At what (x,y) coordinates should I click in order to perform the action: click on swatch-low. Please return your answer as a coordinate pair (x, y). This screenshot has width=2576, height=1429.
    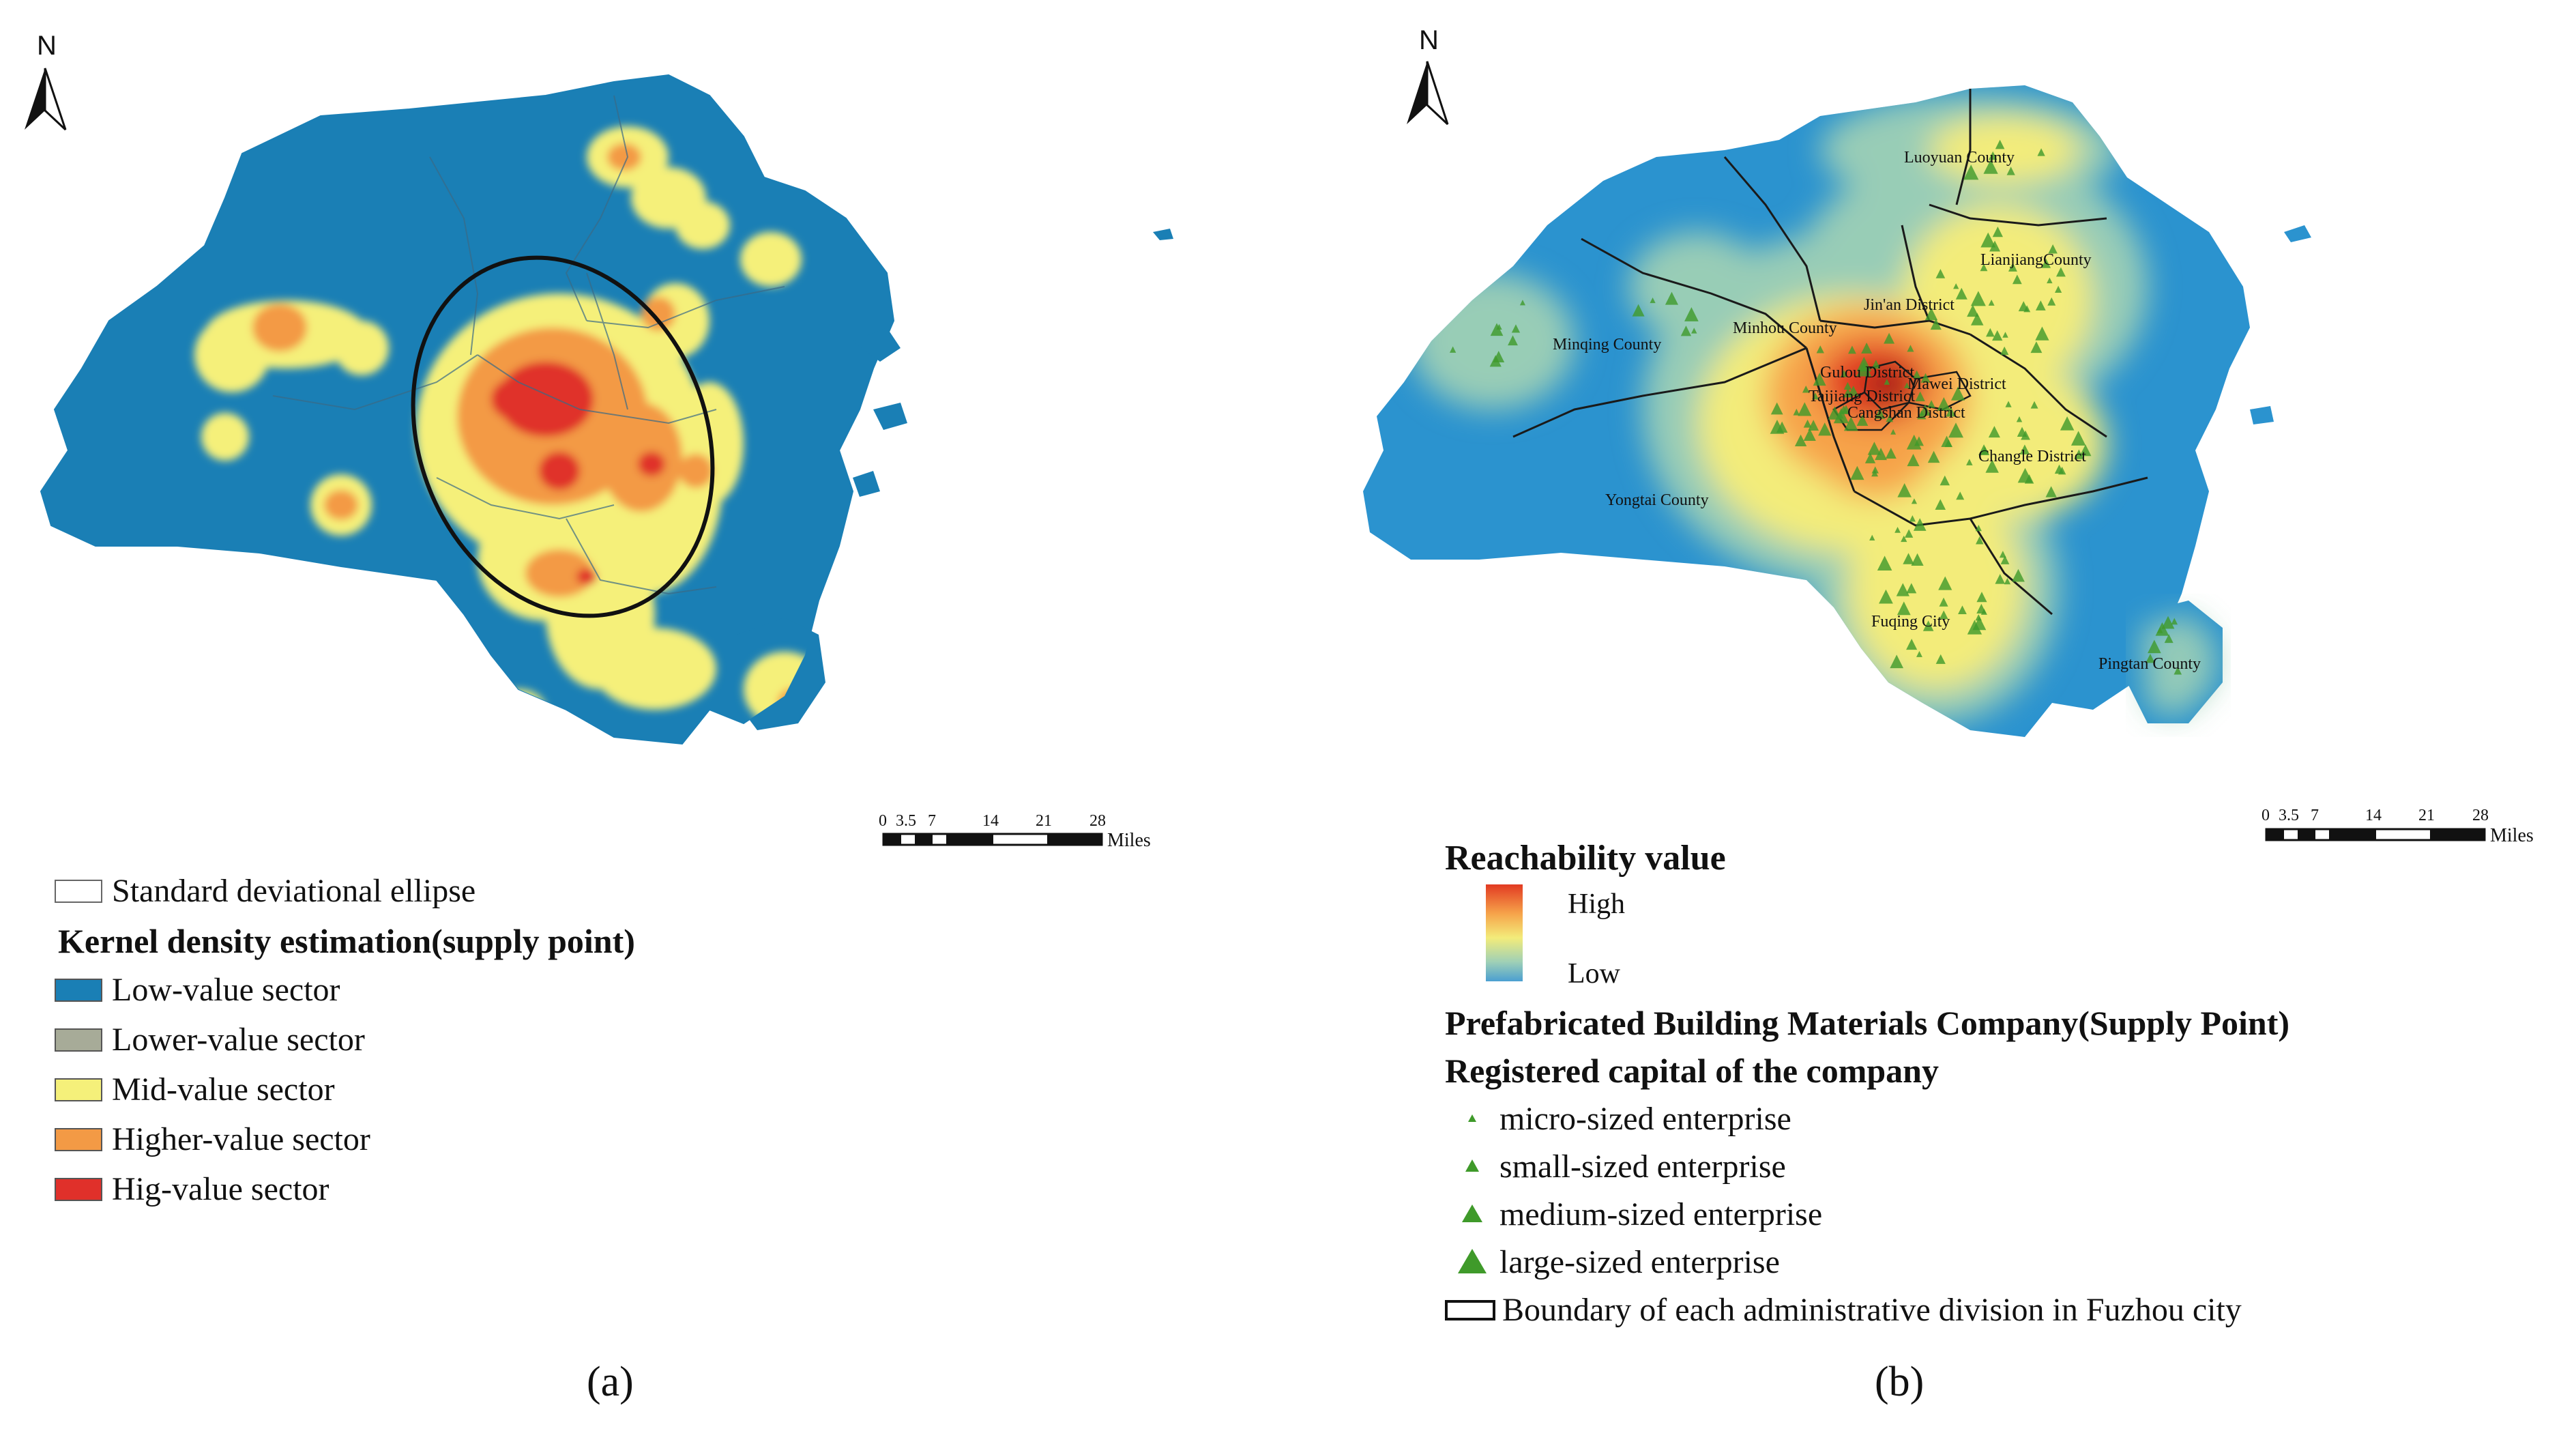
    Looking at the image, I should click on (78, 990).